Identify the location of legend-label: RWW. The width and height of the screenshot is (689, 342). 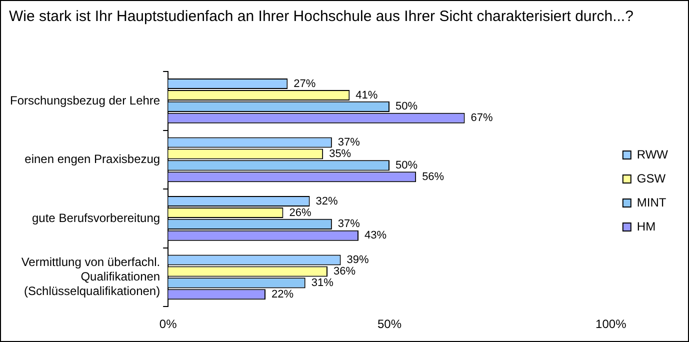
(652, 154).